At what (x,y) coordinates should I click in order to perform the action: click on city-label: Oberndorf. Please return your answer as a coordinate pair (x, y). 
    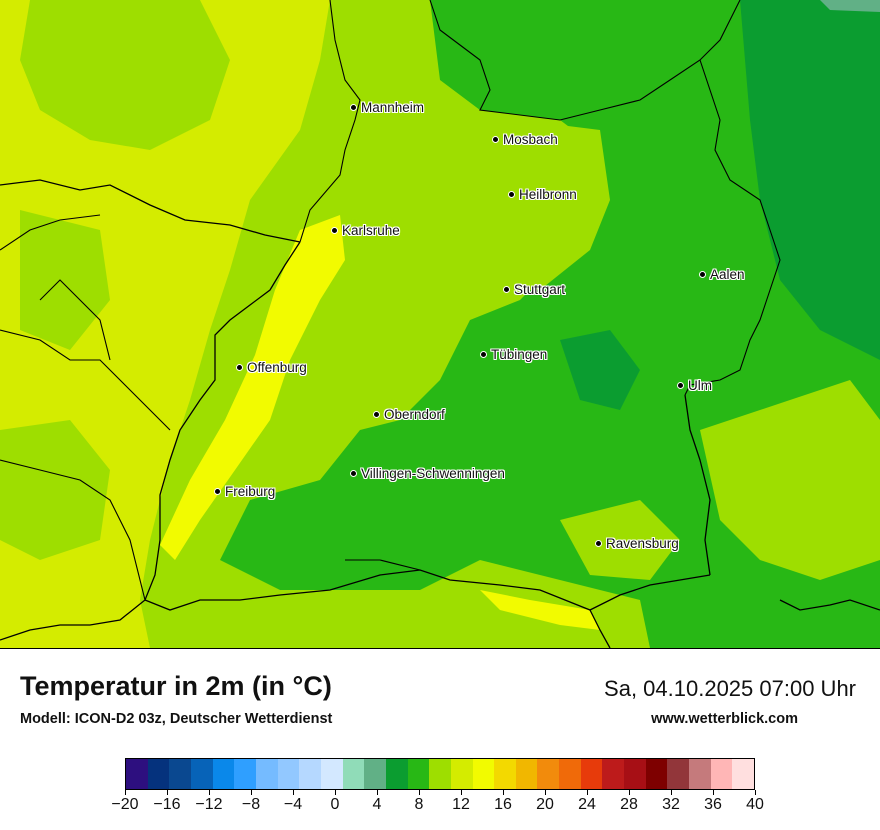
    Looking at the image, I should click on (414, 414).